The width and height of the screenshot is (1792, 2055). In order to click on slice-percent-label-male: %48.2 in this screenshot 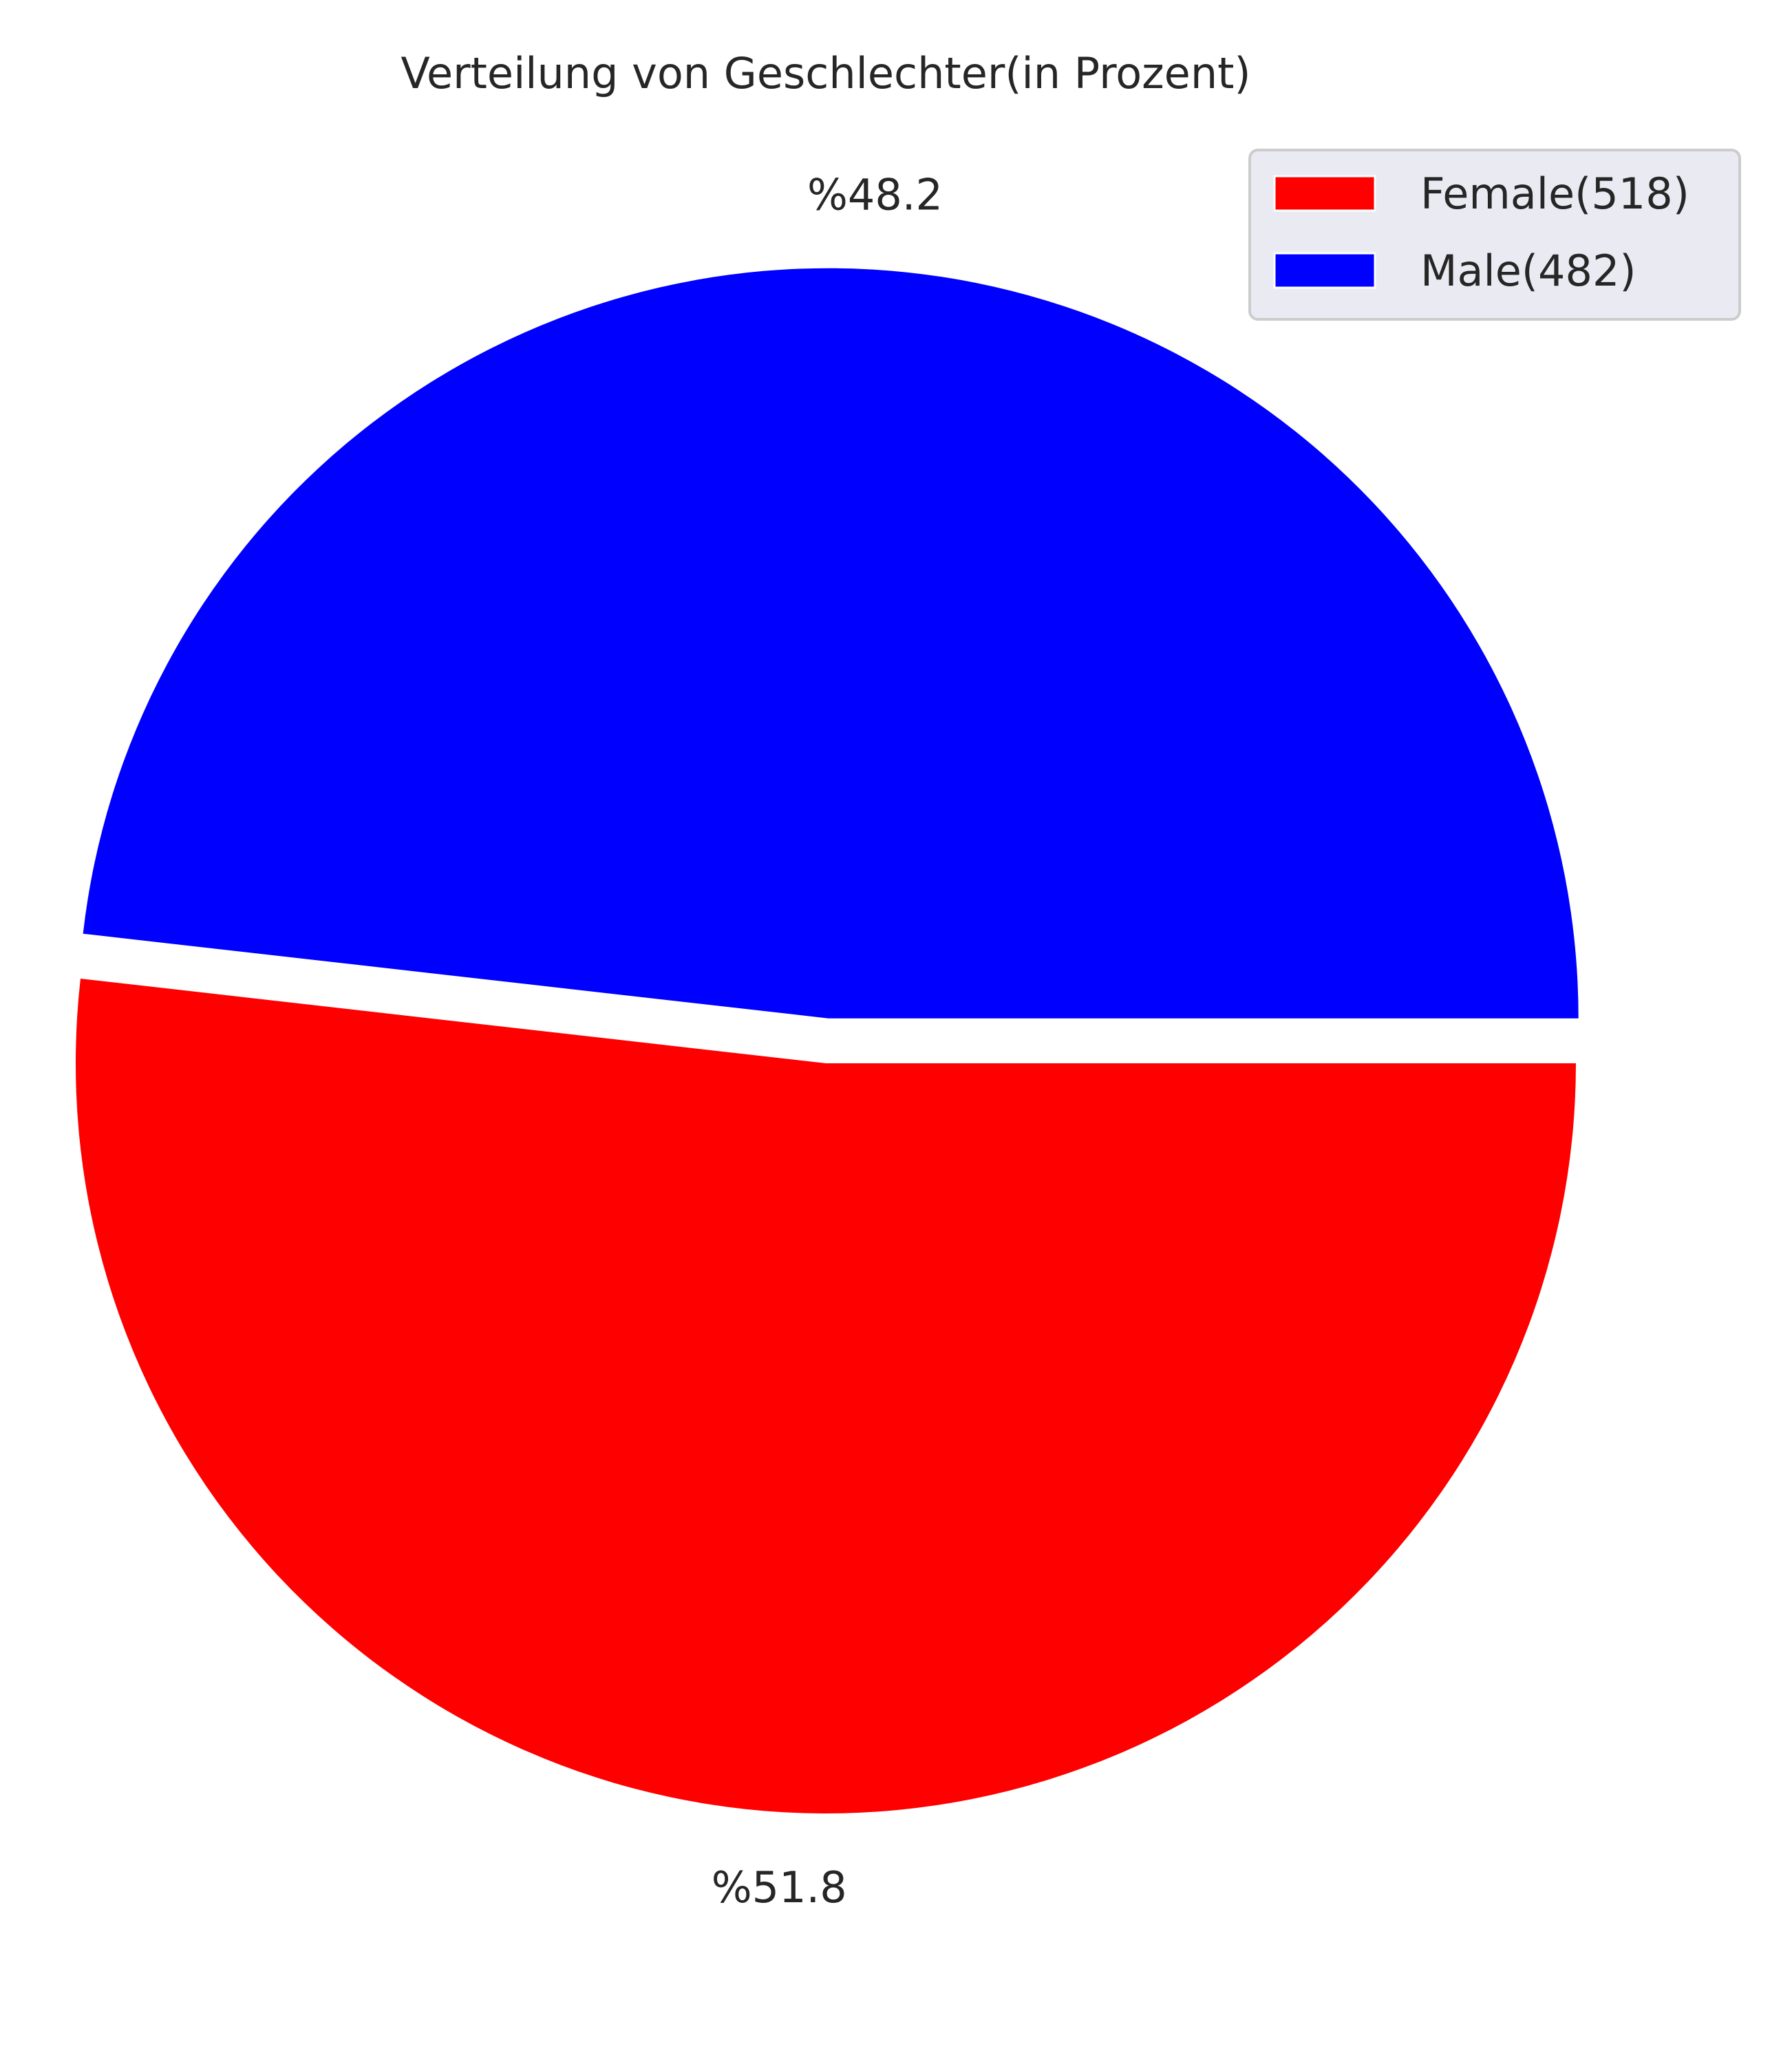, I will do `click(875, 195)`.